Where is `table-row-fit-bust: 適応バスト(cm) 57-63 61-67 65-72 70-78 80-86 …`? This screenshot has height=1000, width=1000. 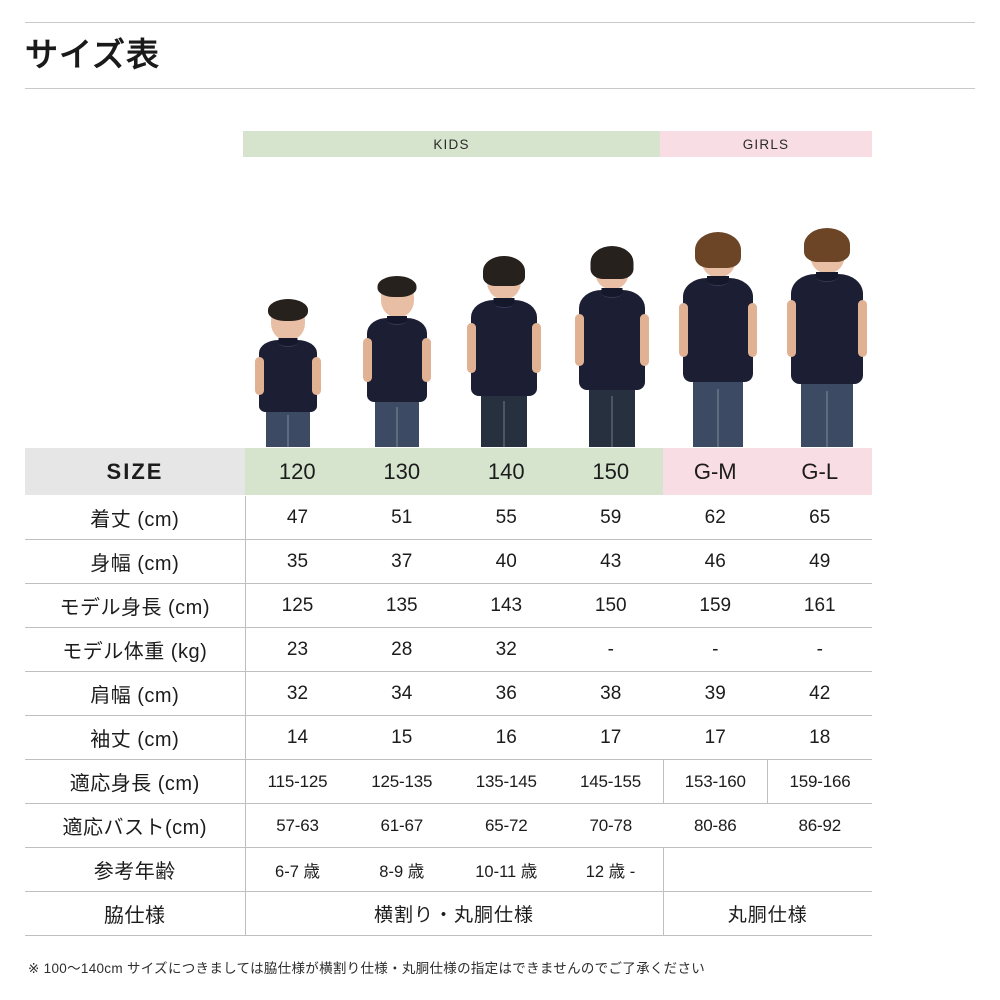
table-row-fit-bust: 適応バスト(cm) 57-63 61-67 65-72 70-78 80-86 … is located at coordinates (448, 825).